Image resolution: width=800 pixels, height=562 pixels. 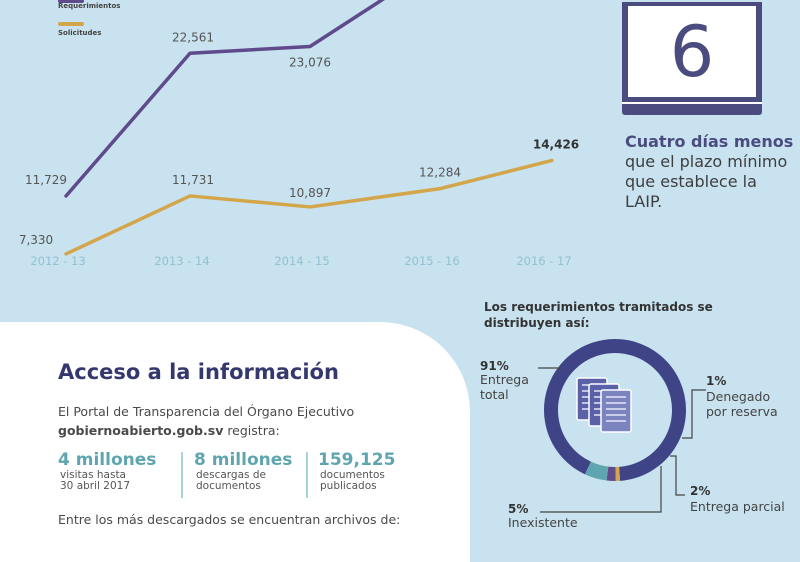 What do you see at coordinates (309, 206) in the screenshot?
I see `series-line-solicitudes` at bounding box center [309, 206].